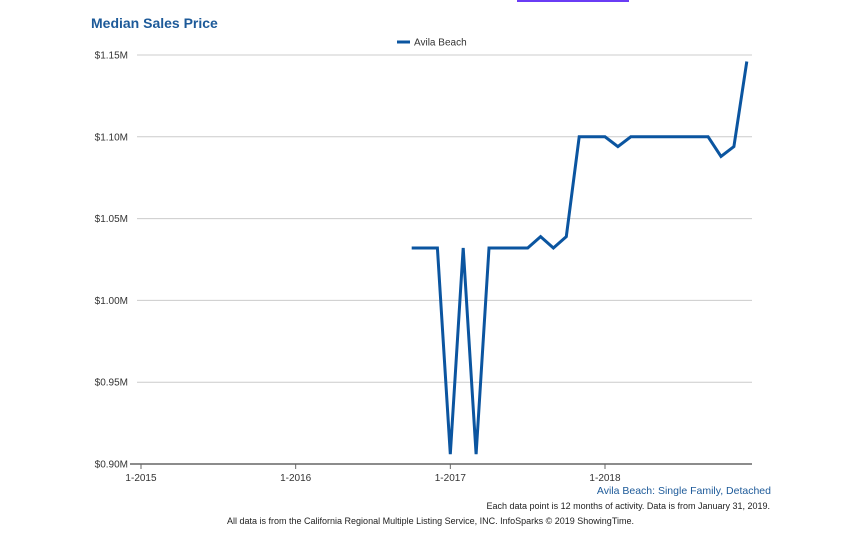 The height and width of the screenshot is (549, 859). I want to click on x-tick-label: 1-2016, so click(296, 478).